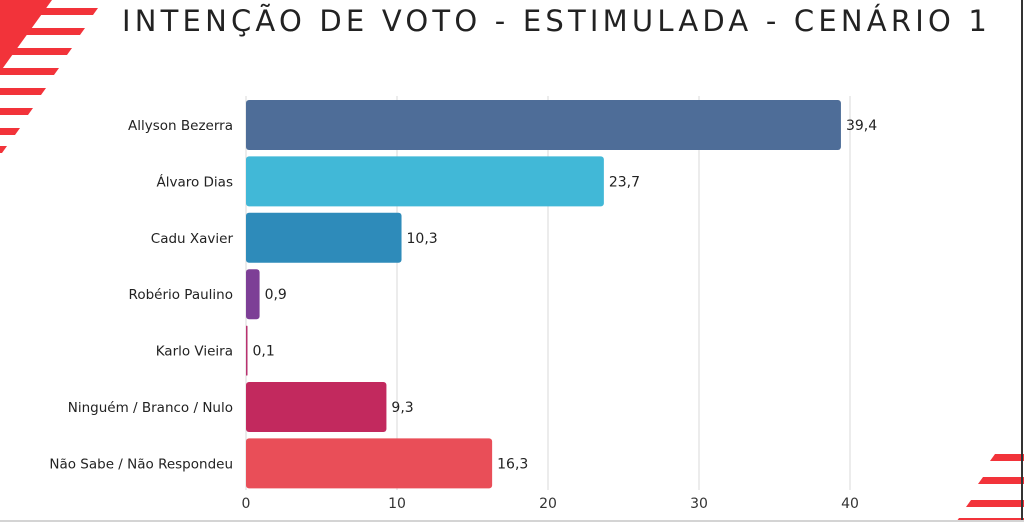 Image resolution: width=1024 pixels, height=522 pixels. I want to click on x-tick-label: 20, so click(548, 504).